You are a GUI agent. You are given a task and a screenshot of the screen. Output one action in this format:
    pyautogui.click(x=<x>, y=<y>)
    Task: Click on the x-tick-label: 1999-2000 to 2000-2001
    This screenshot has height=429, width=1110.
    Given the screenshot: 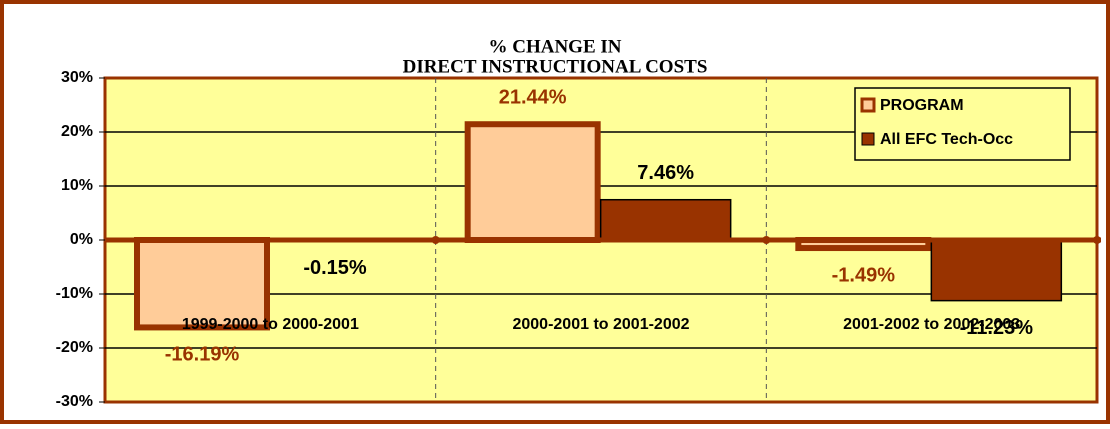 What is the action you would take?
    pyautogui.click(x=270, y=324)
    